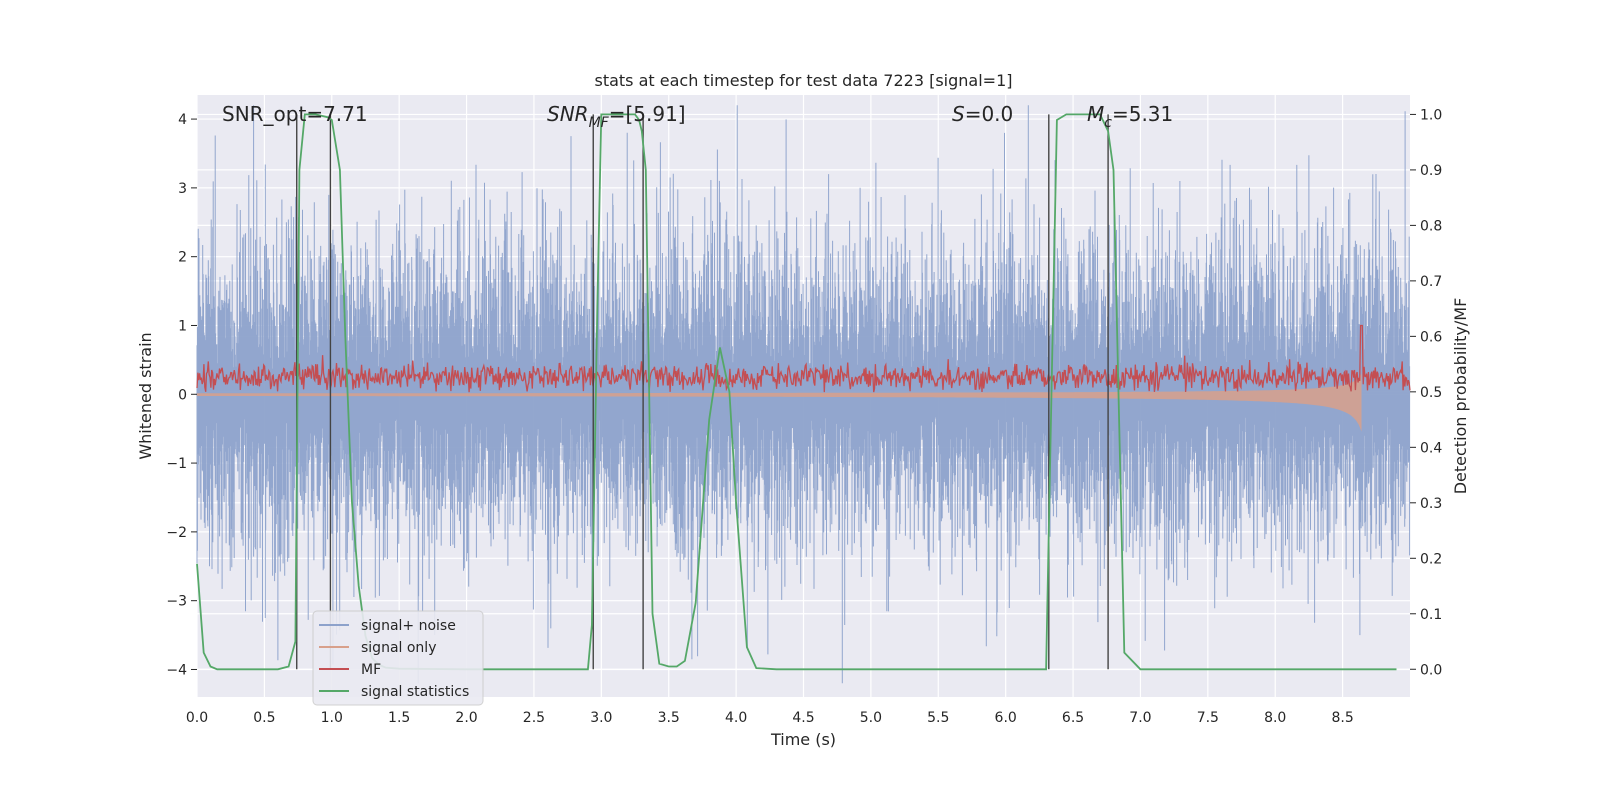 This screenshot has height=800, width=1600. I want to click on y-tick-label: 1, so click(182, 326).